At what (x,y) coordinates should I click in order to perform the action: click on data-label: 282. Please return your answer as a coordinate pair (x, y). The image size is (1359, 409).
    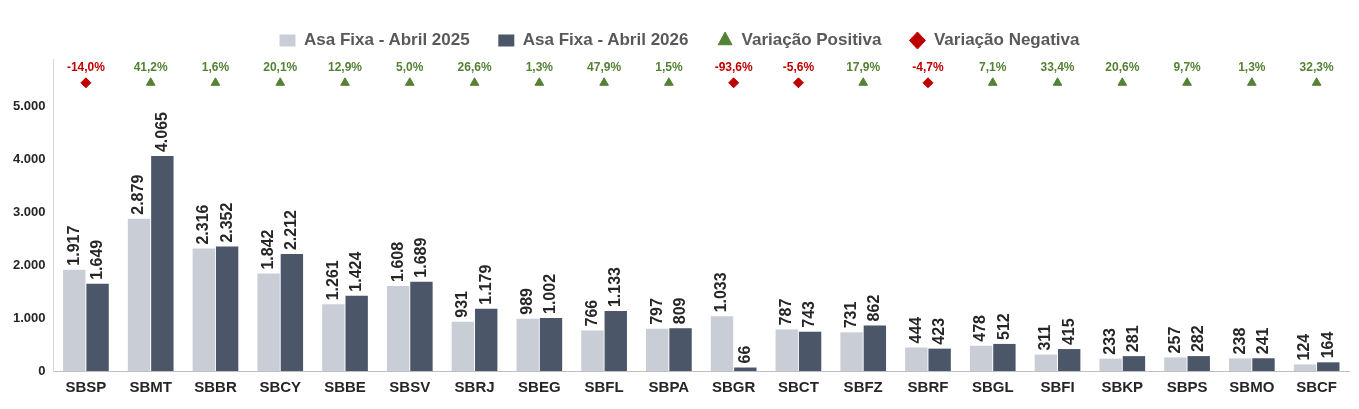
    Looking at the image, I should click on (1198, 339).